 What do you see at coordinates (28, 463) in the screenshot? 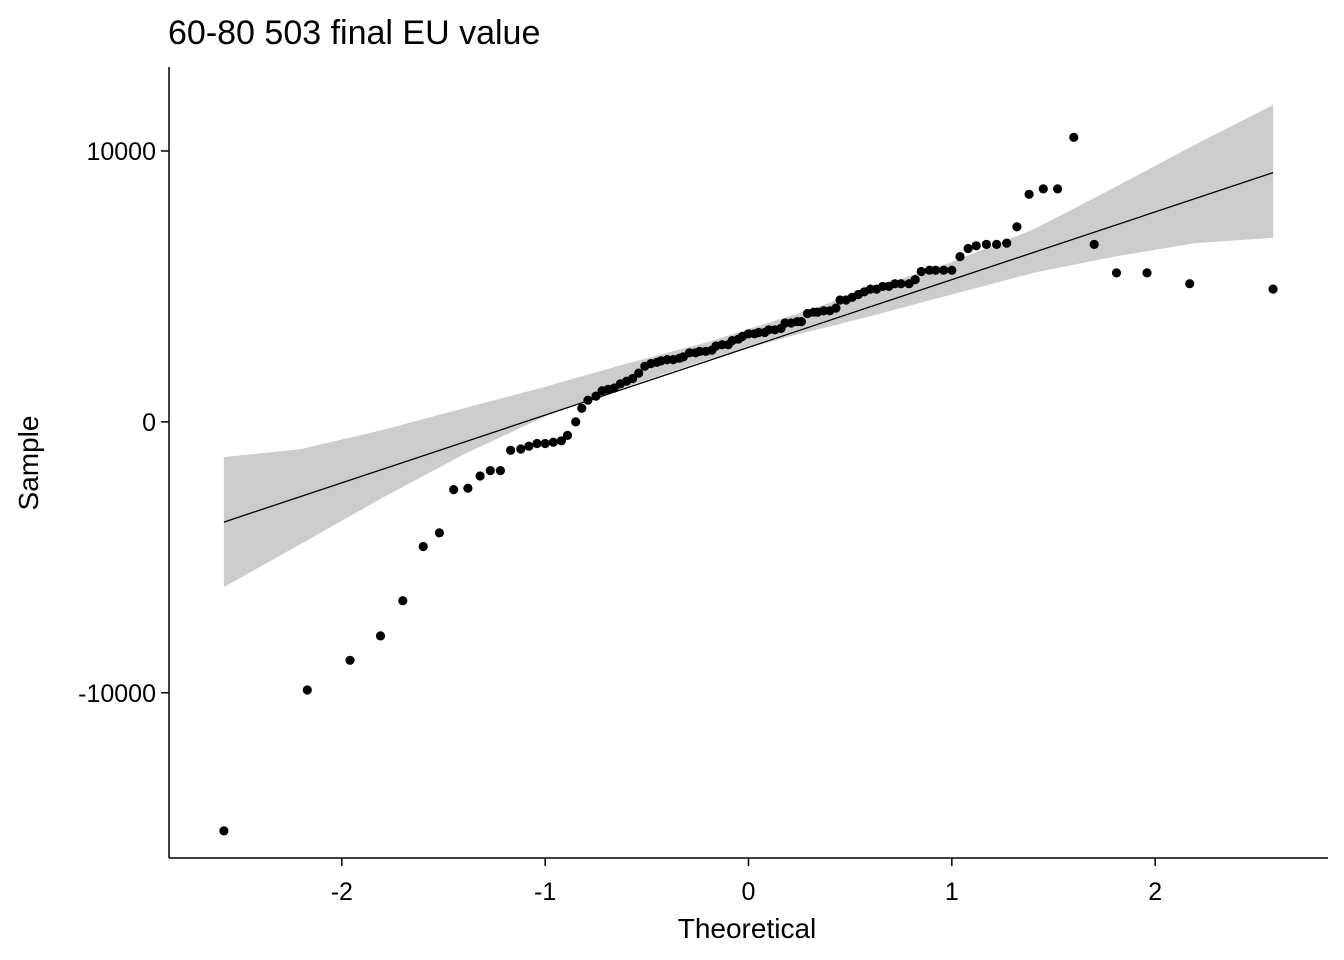
I see `y-axis-label: Sample` at bounding box center [28, 463].